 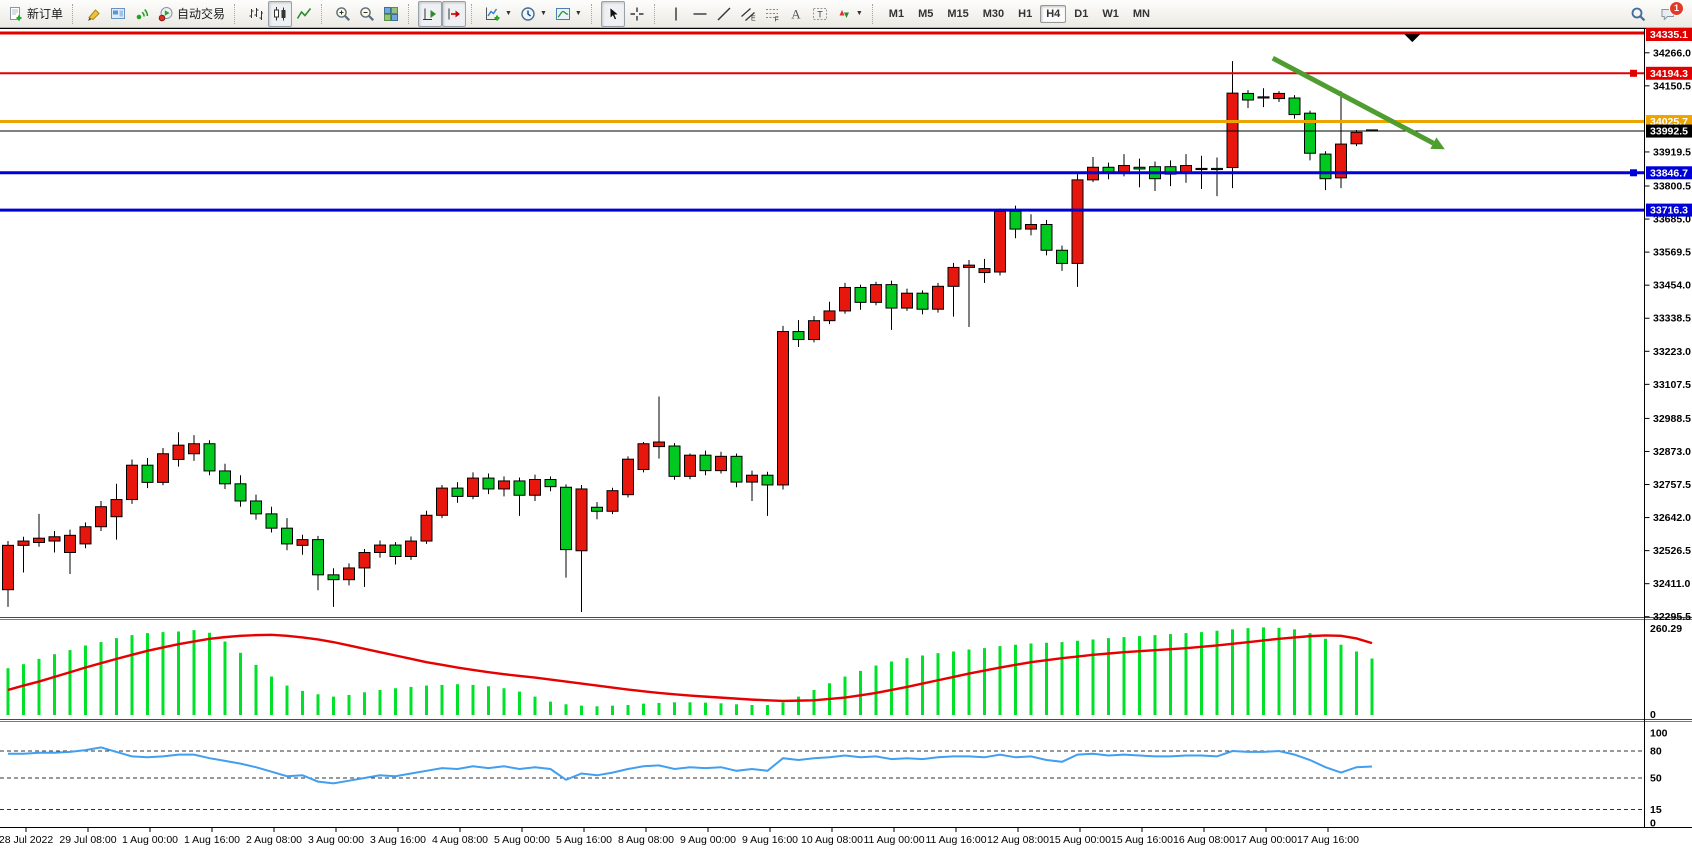 I want to click on label-icon: T, so click(x=819, y=13).